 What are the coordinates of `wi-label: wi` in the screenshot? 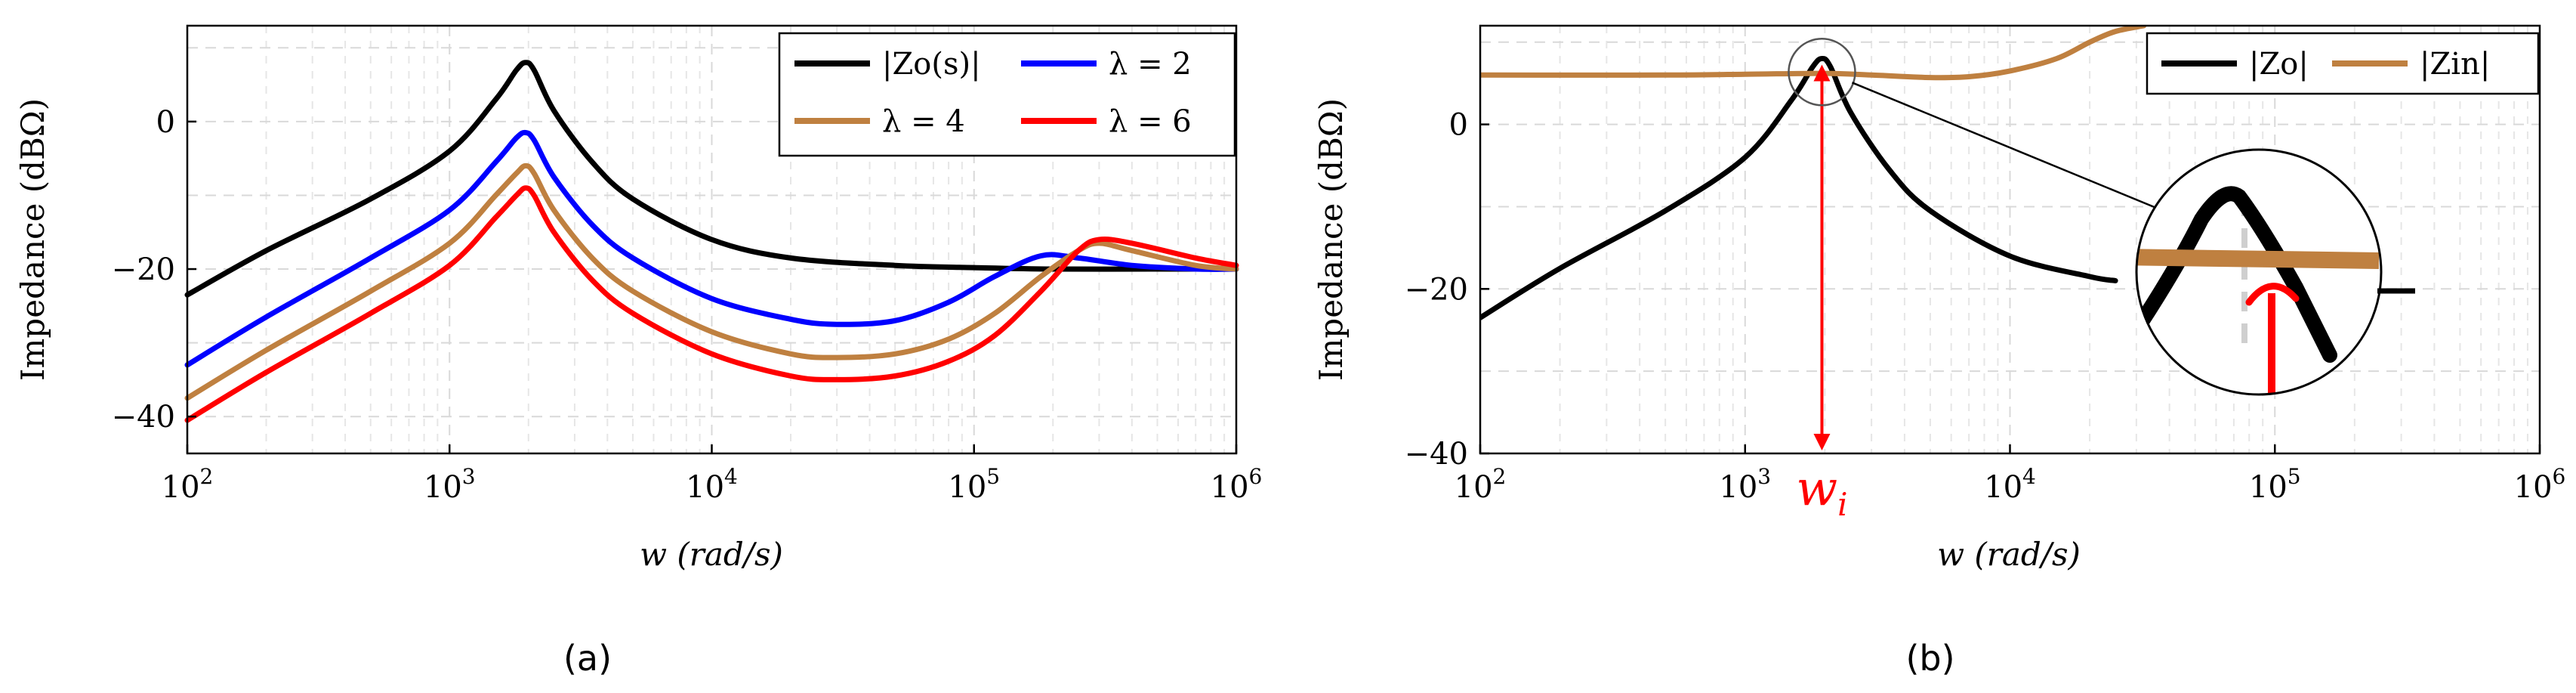 It's located at (1821, 492).